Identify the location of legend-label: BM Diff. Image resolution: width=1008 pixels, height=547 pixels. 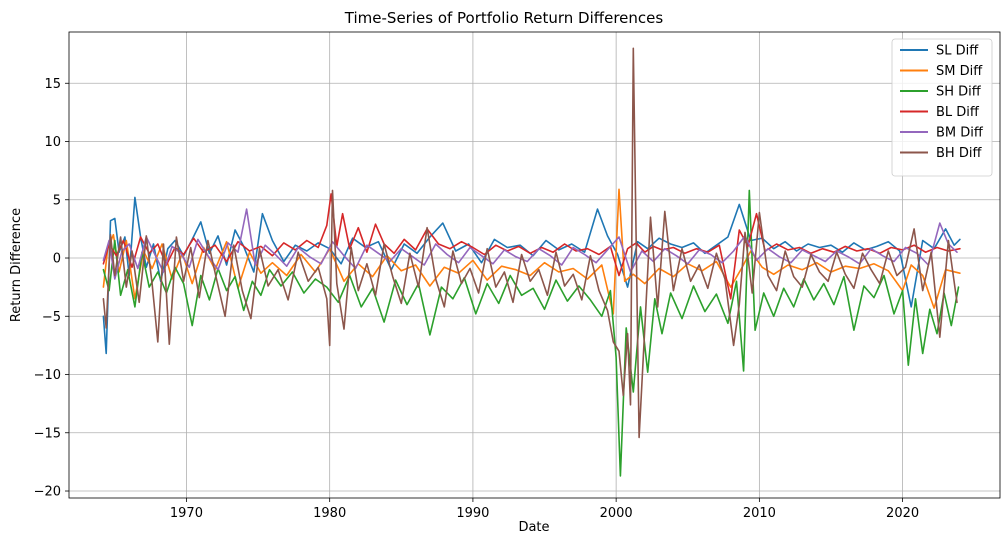
(960, 133).